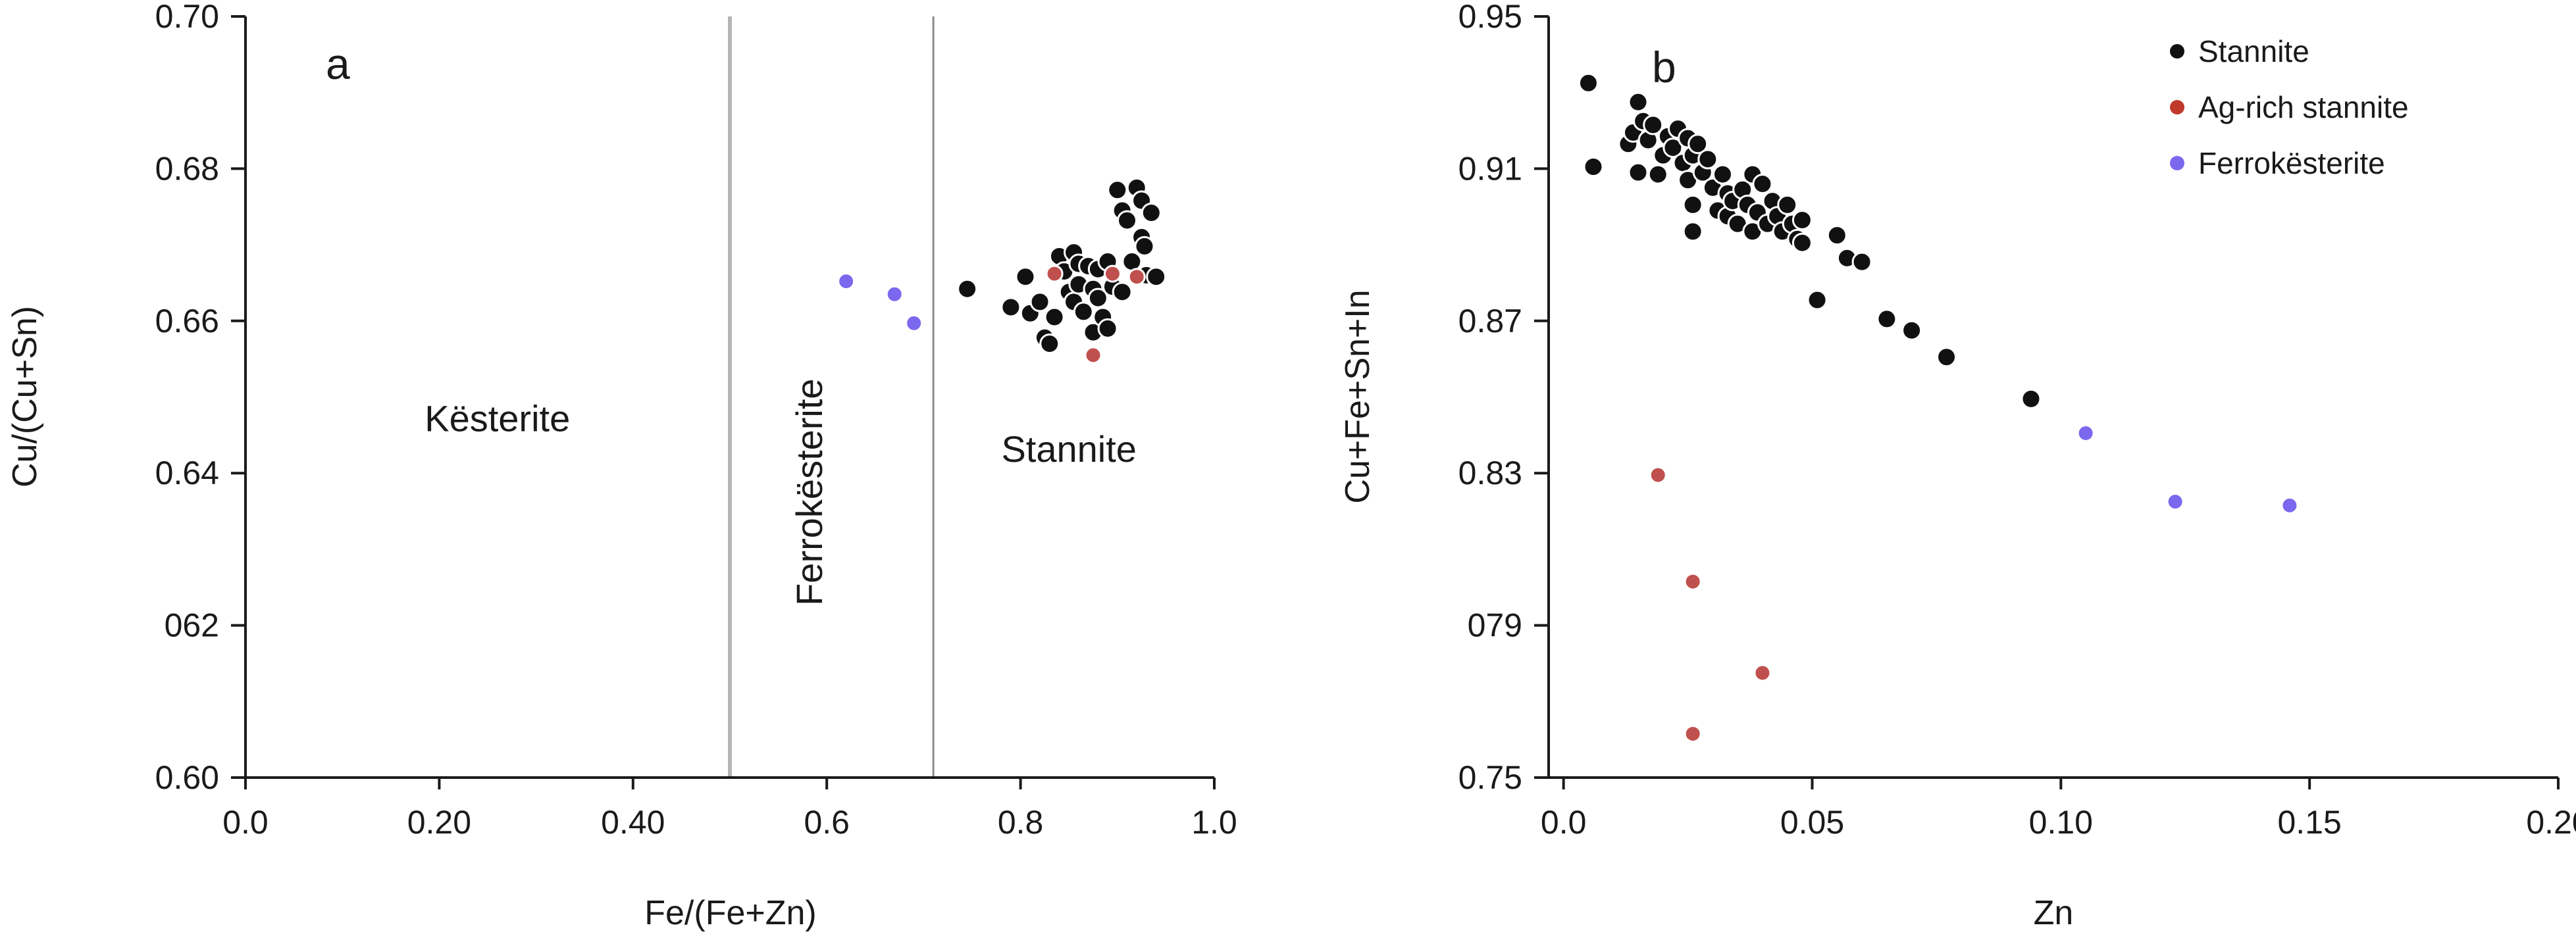  Describe the element at coordinates (831, 397) in the screenshot. I see `region-dividers-a` at that location.